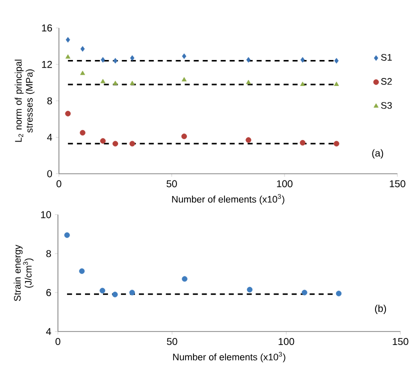  What do you see at coordinates (378, 153) in the screenshot?
I see `annotation: (a)` at bounding box center [378, 153].